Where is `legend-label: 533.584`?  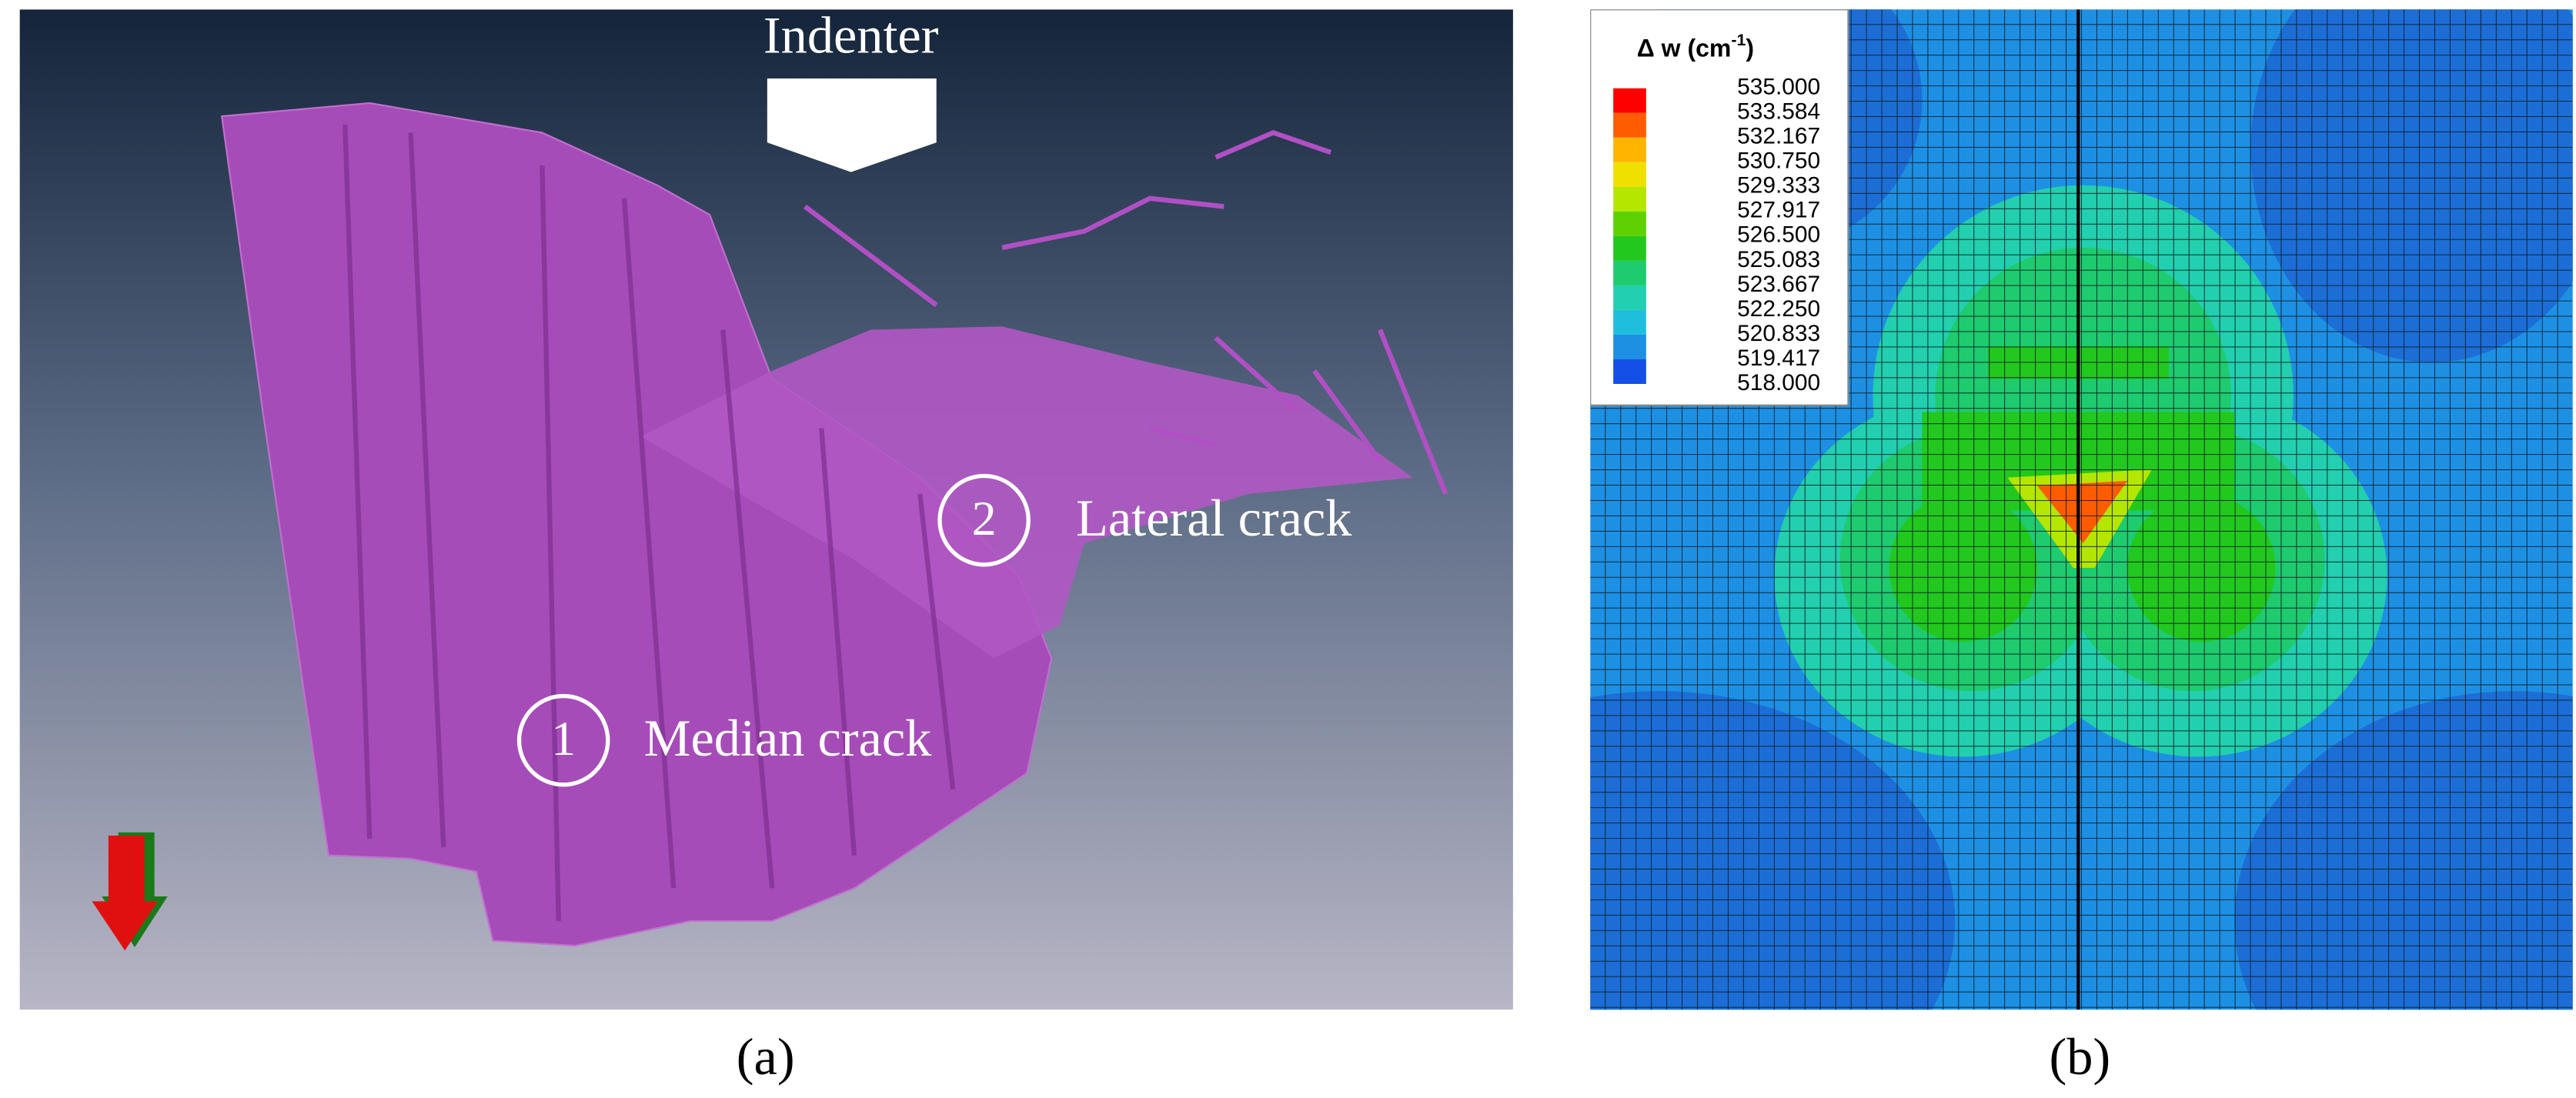 legend-label: 533.584 is located at coordinates (1779, 112).